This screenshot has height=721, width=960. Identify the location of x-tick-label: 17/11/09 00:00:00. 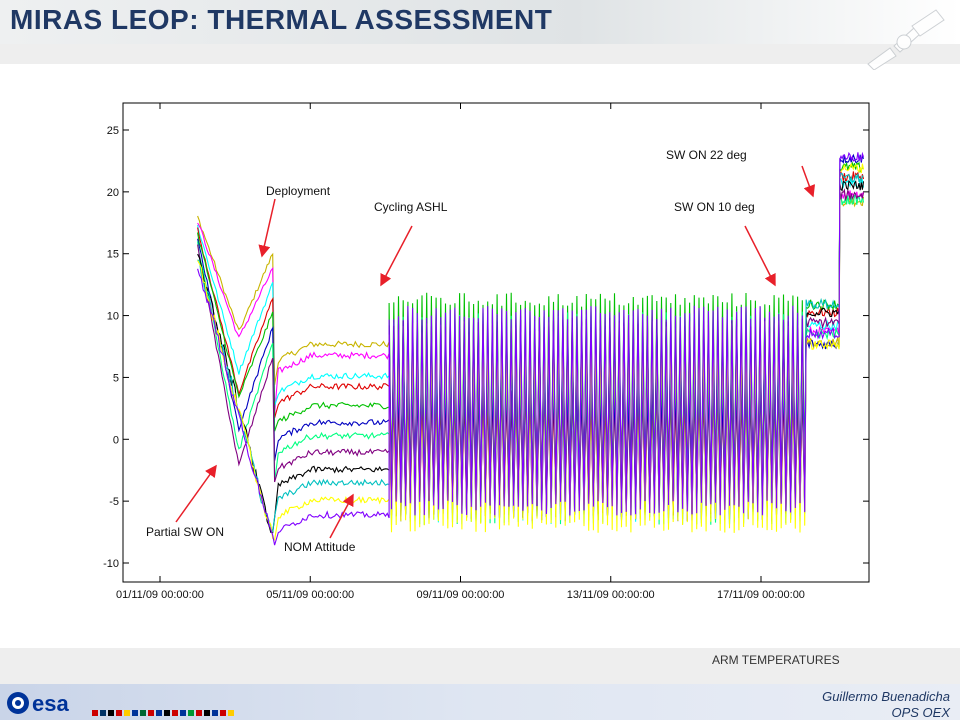
(761, 595).